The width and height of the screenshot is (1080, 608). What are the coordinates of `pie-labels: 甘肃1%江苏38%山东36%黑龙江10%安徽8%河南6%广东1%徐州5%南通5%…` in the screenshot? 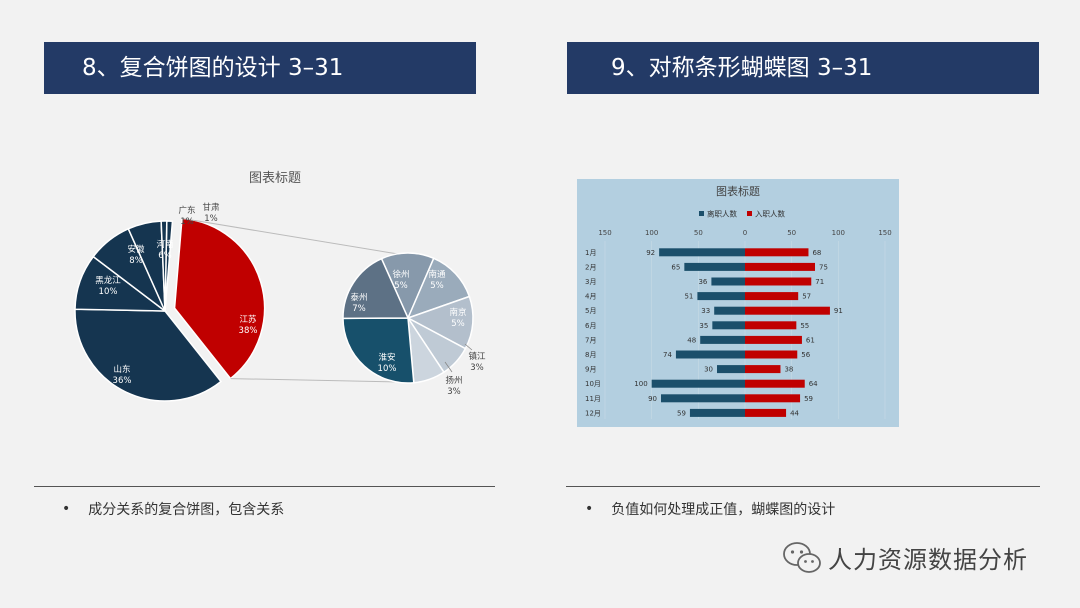 It's located at (290, 299).